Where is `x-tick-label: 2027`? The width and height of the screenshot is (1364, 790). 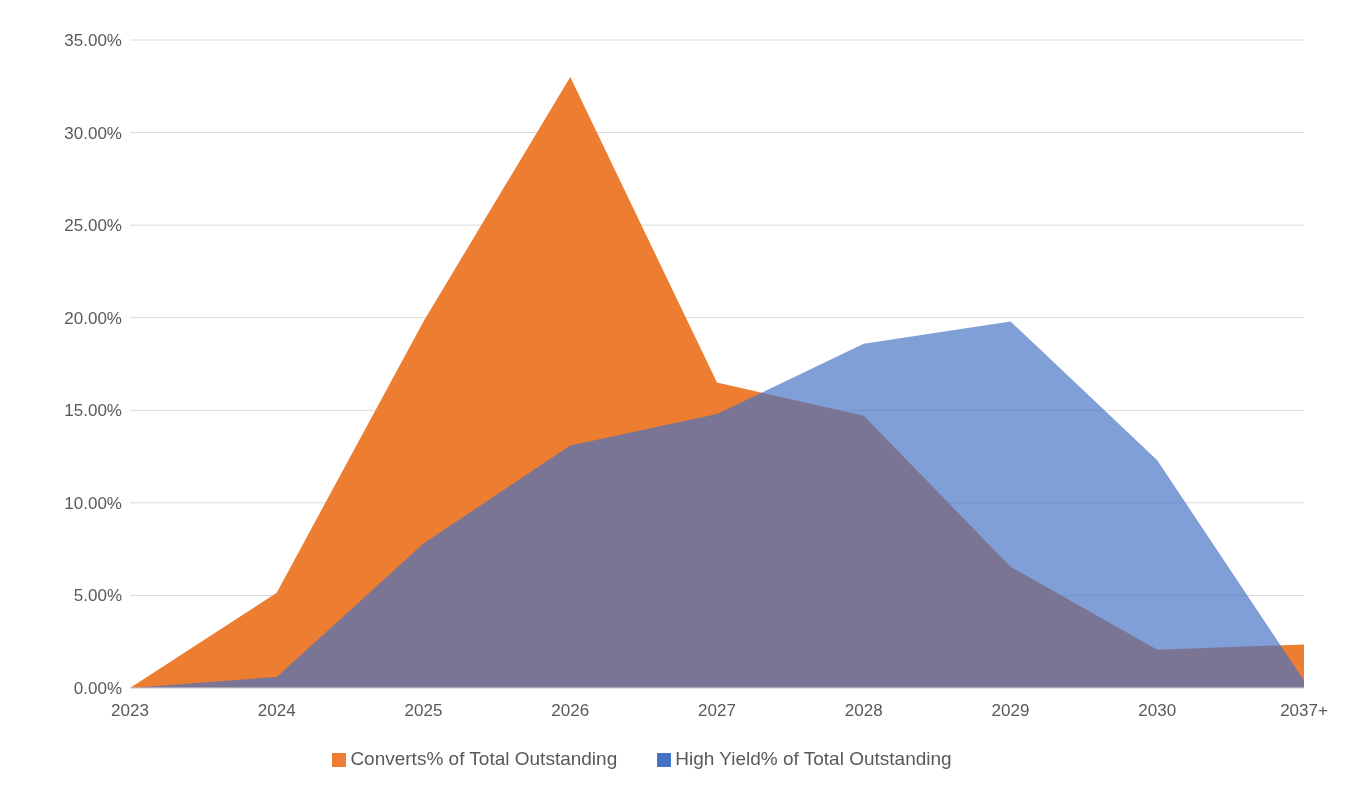
x-tick-label: 2027 is located at coordinates (717, 711).